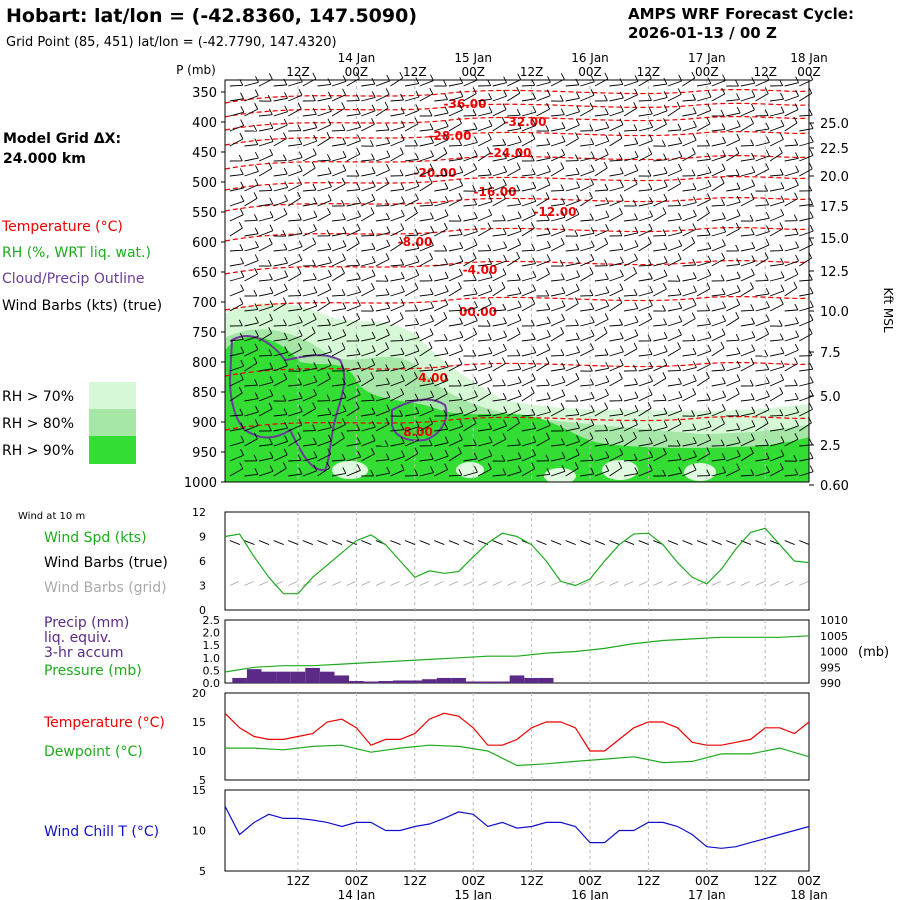 This screenshot has width=900, height=900. Describe the element at coordinates (517, 654) in the screenshot. I see `pressure-line` at that location.